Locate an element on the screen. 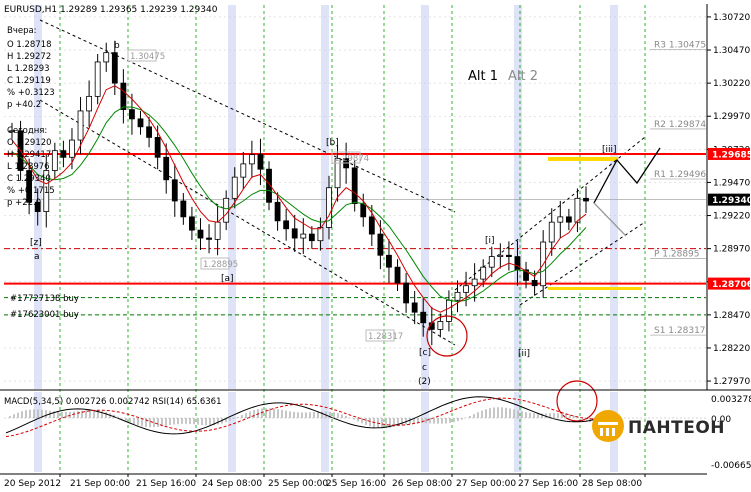 This screenshot has height=492, width=751. order-label-1: #17727138 buy is located at coordinates (44, 299).